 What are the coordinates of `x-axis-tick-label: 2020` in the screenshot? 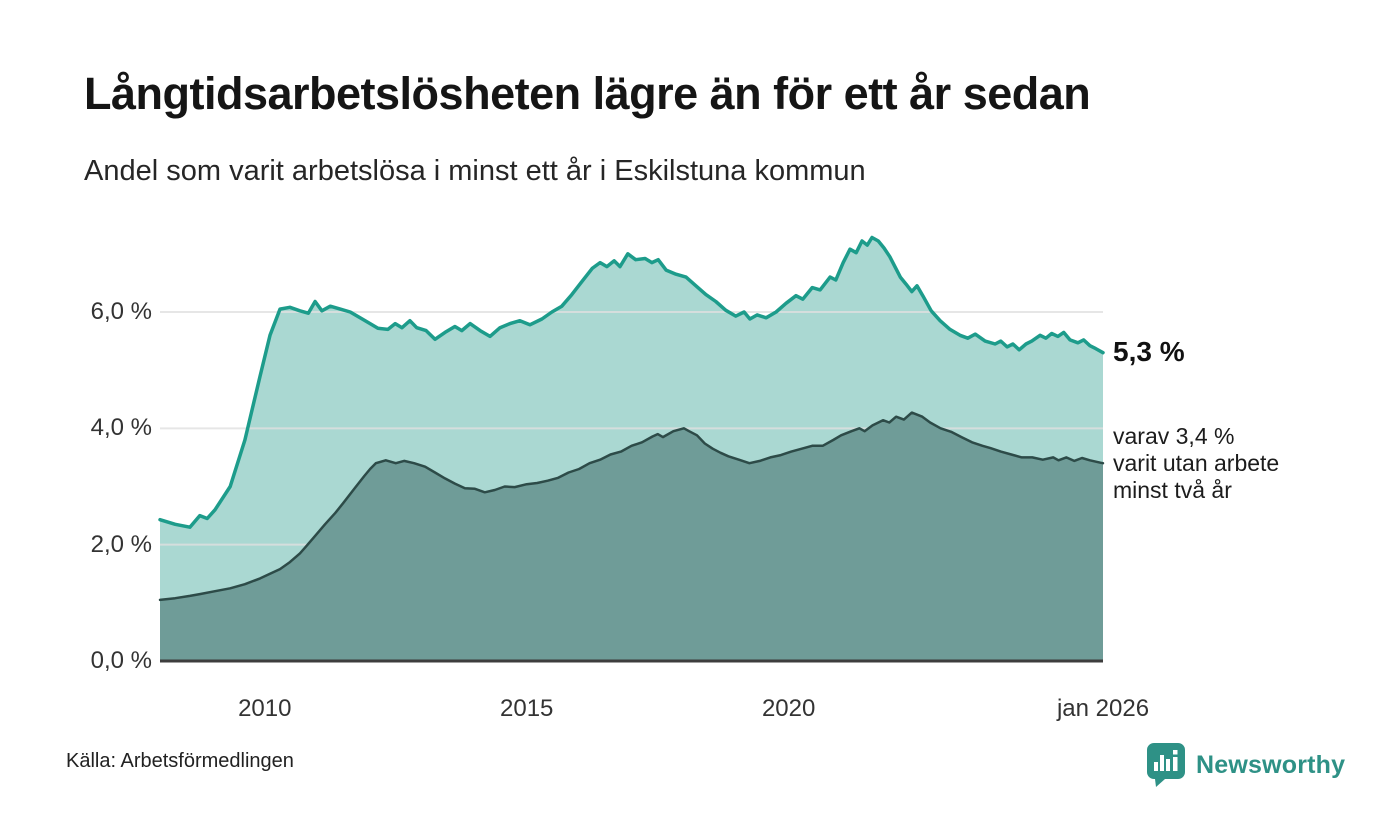 It's located at (788, 708).